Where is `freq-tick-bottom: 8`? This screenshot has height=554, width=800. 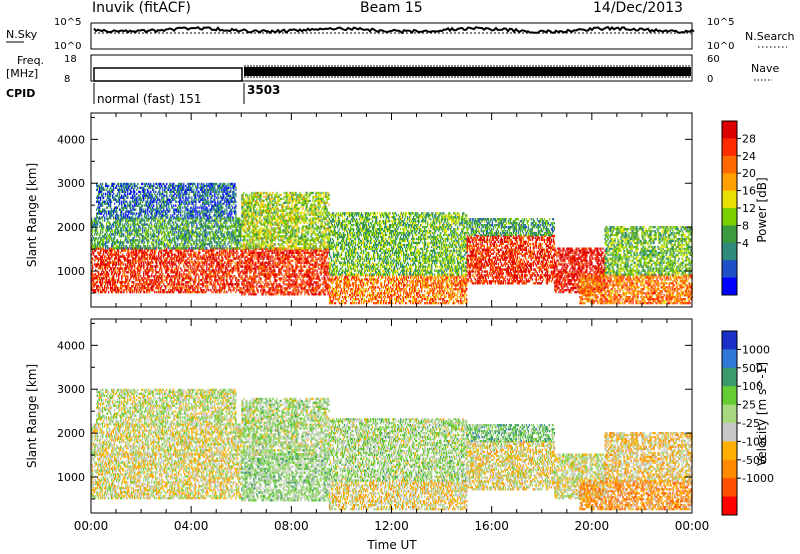
freq-tick-bottom: 8 is located at coordinates (67, 79).